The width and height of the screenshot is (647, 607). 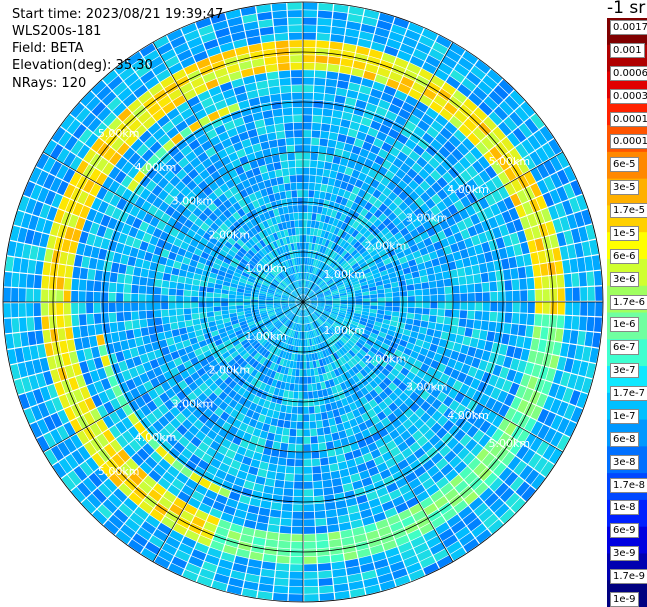 What do you see at coordinates (156, 437) in the screenshot?
I see `range-ring-label: 4.00km` at bounding box center [156, 437].